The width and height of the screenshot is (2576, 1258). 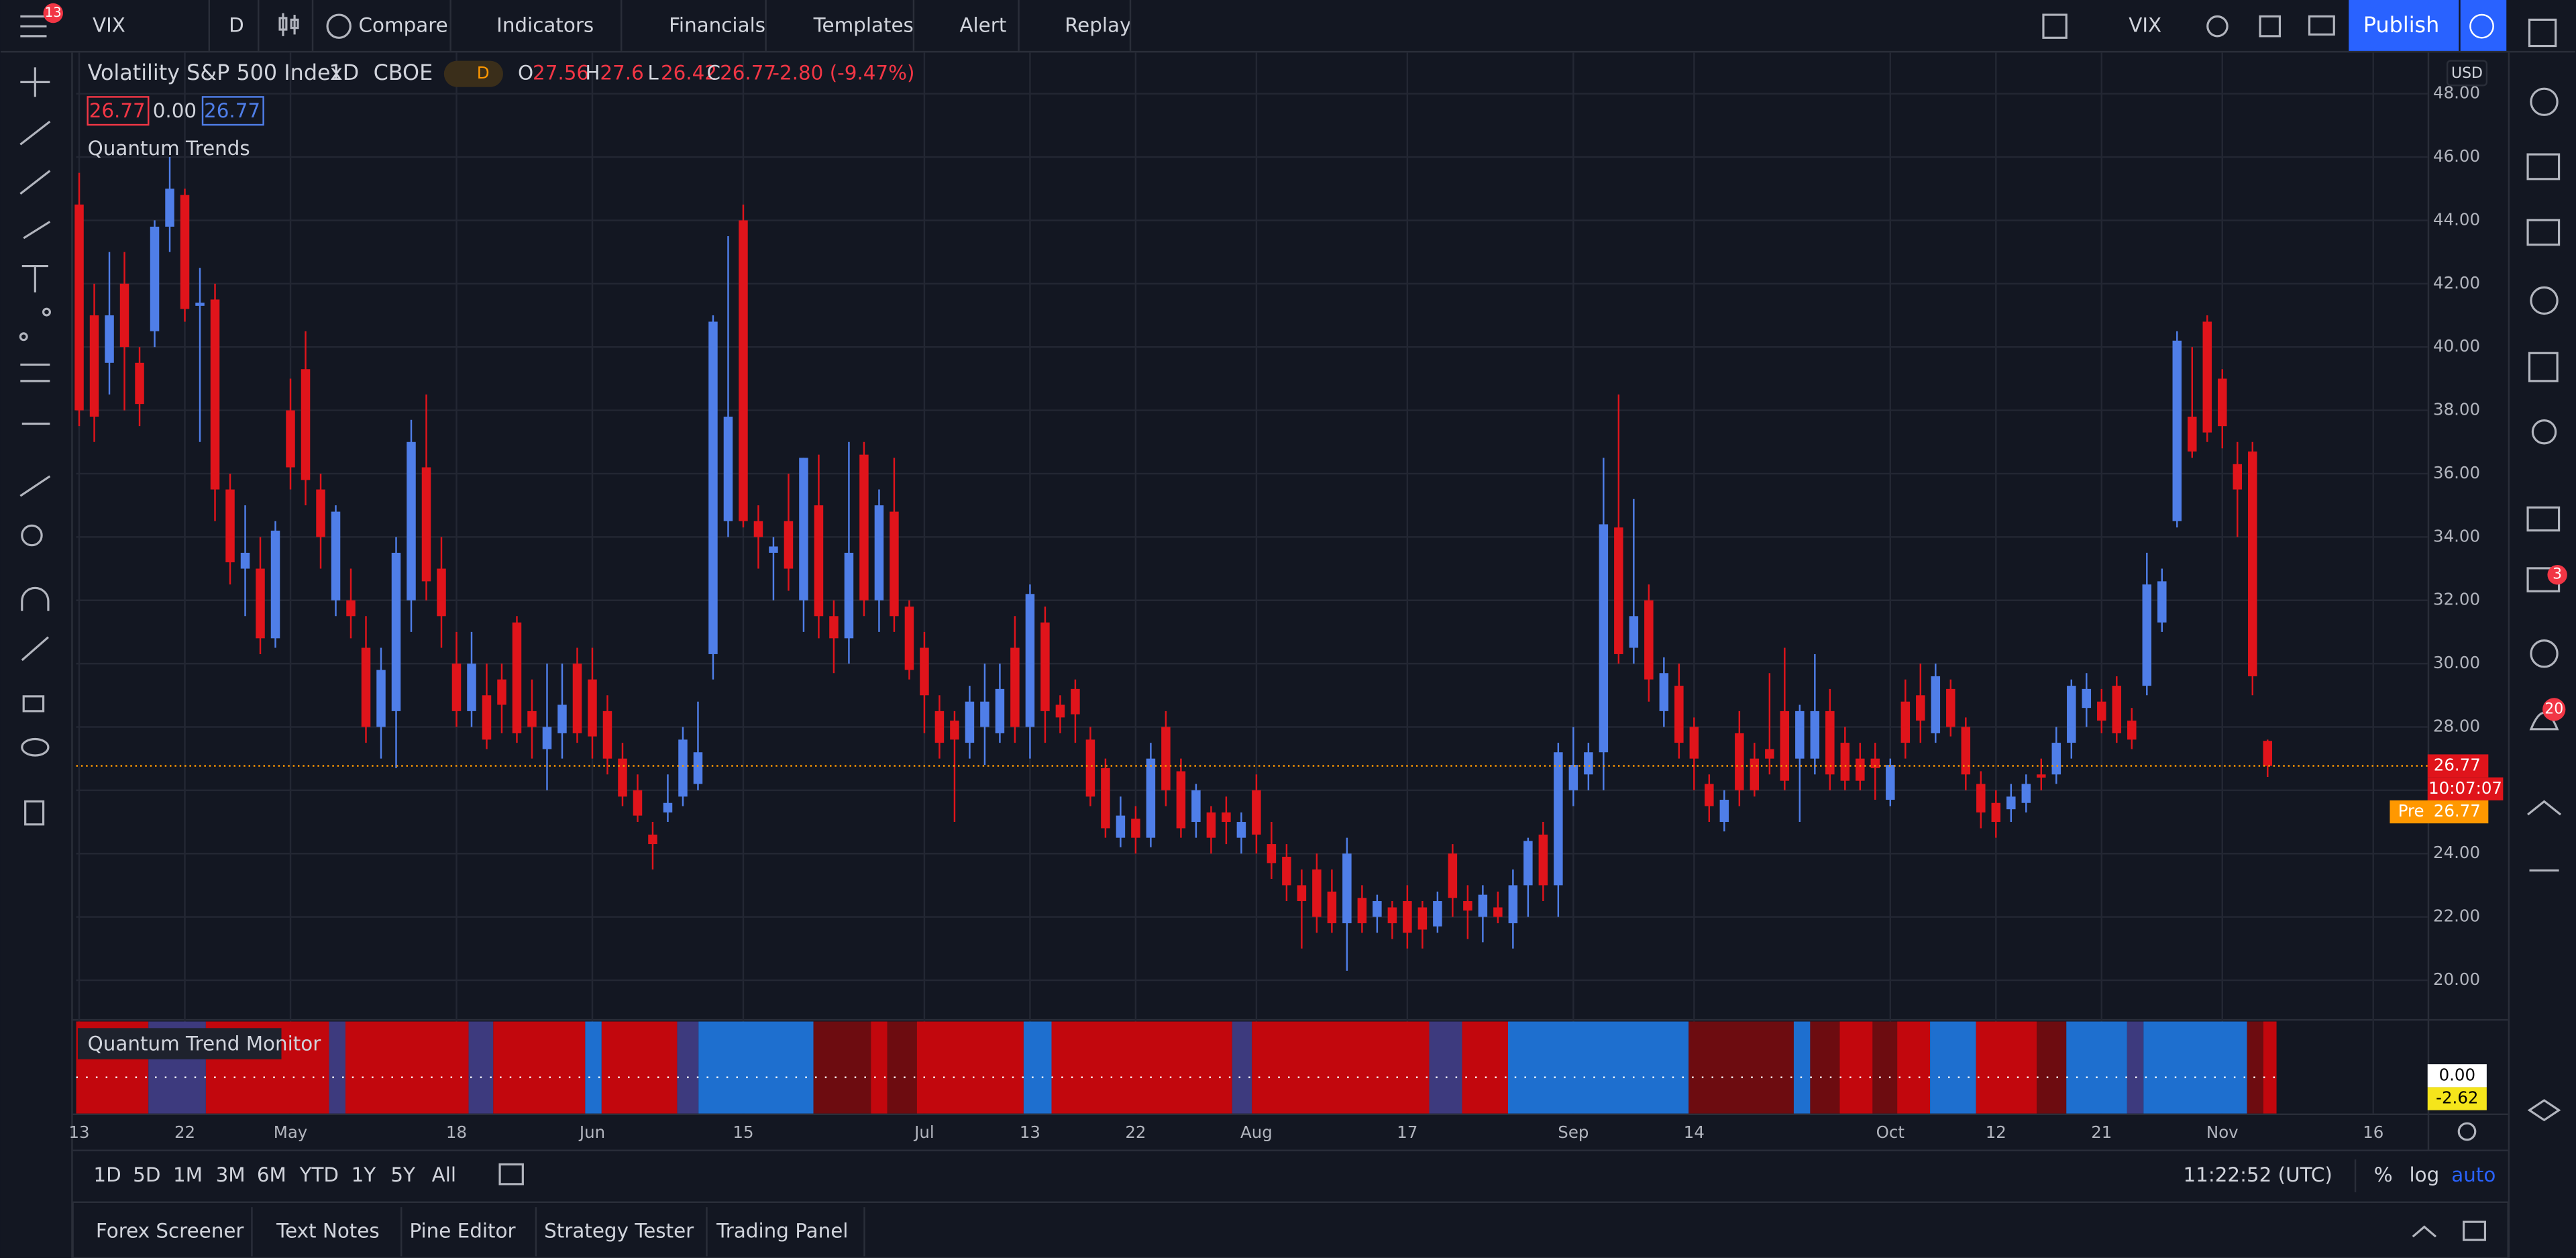 I want to click on range-button: All, so click(x=444, y=1174).